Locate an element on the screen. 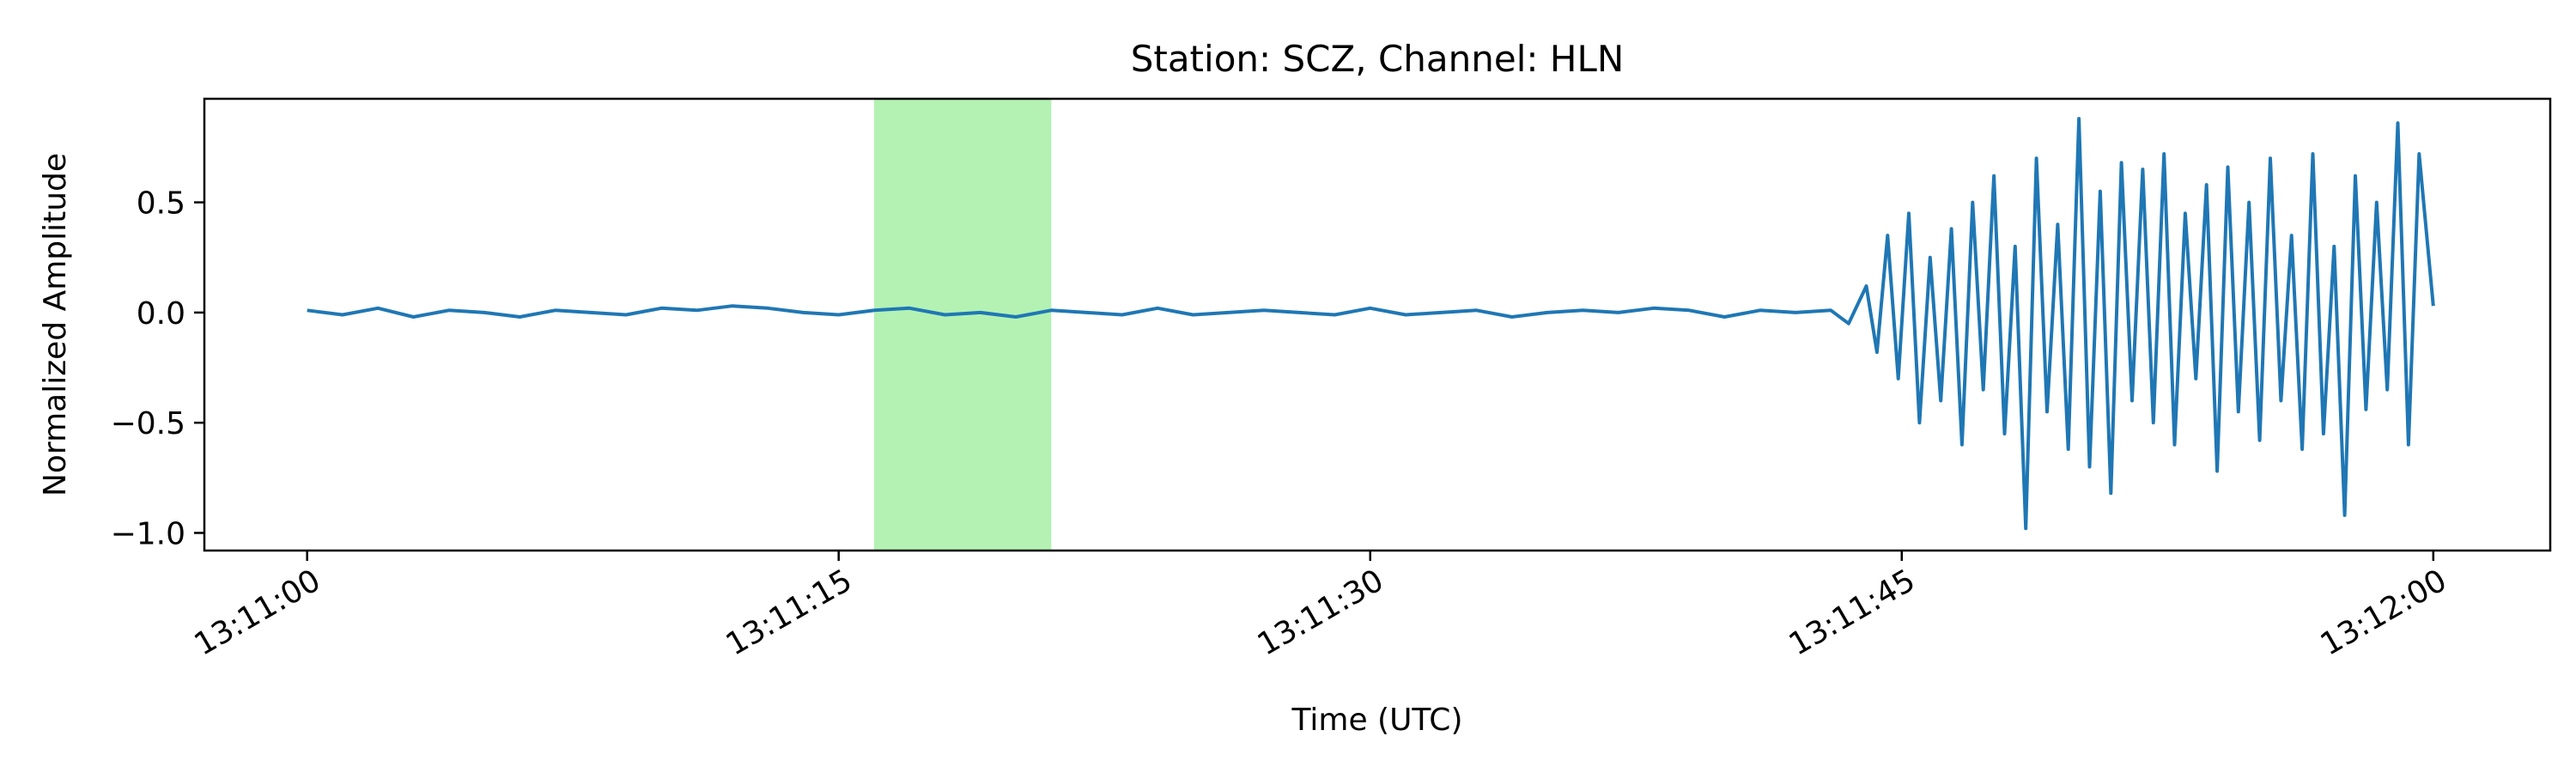 Image resolution: width=2576 pixels, height=773 pixels. x-tick-label: 13:11:30 is located at coordinates (1321, 612).